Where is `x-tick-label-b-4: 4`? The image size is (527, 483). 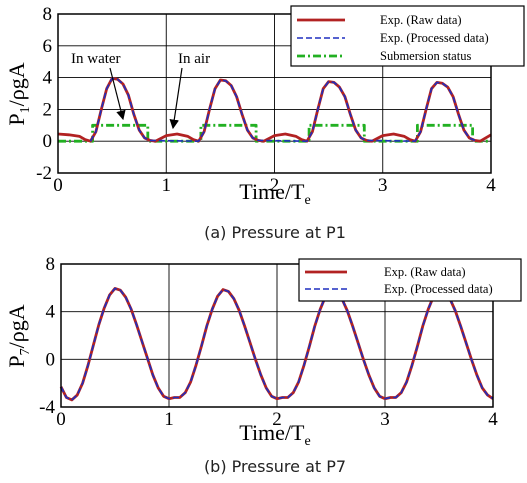
x-tick-label-b-4: 4 is located at coordinates (493, 419).